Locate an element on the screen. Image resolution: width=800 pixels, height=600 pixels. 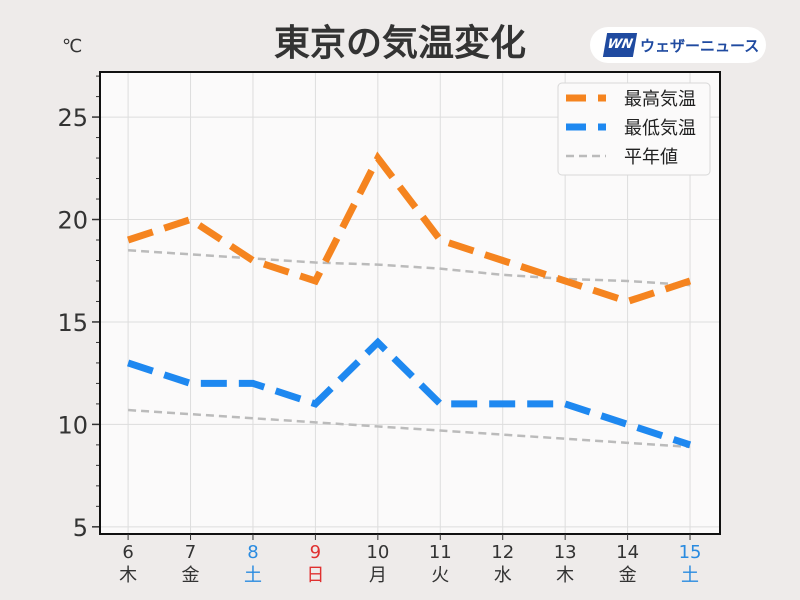
x-tick-label: 9 is located at coordinates (315, 552).